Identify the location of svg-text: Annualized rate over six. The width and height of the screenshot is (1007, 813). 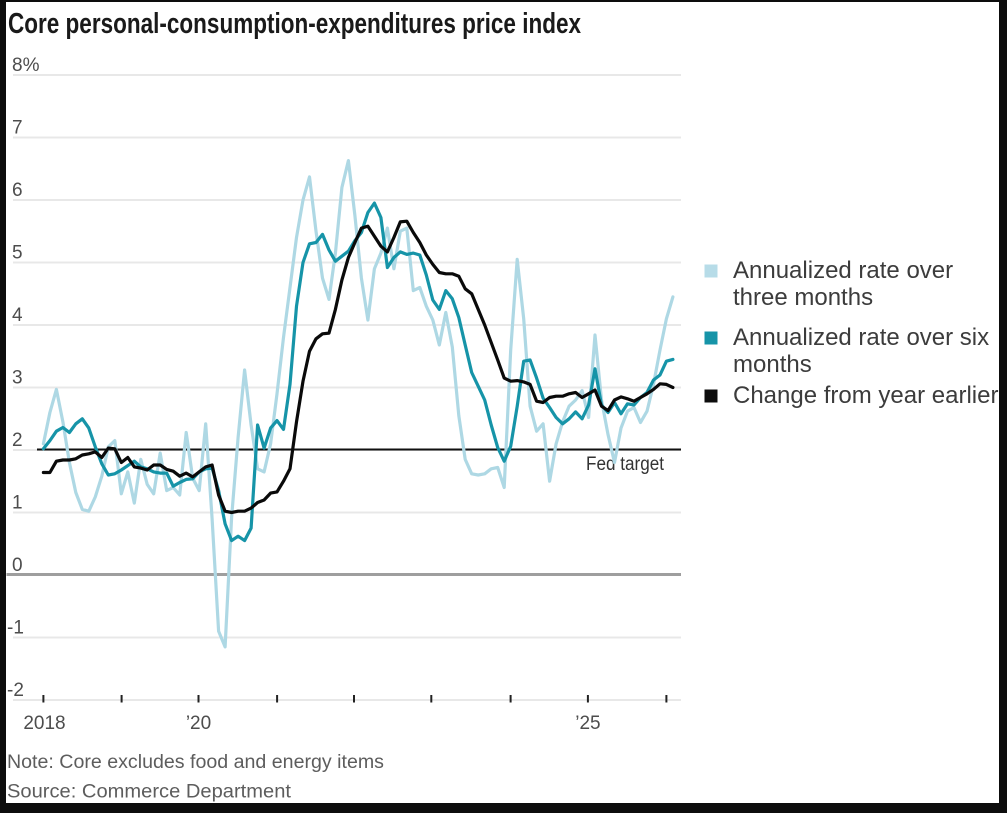
(861, 337).